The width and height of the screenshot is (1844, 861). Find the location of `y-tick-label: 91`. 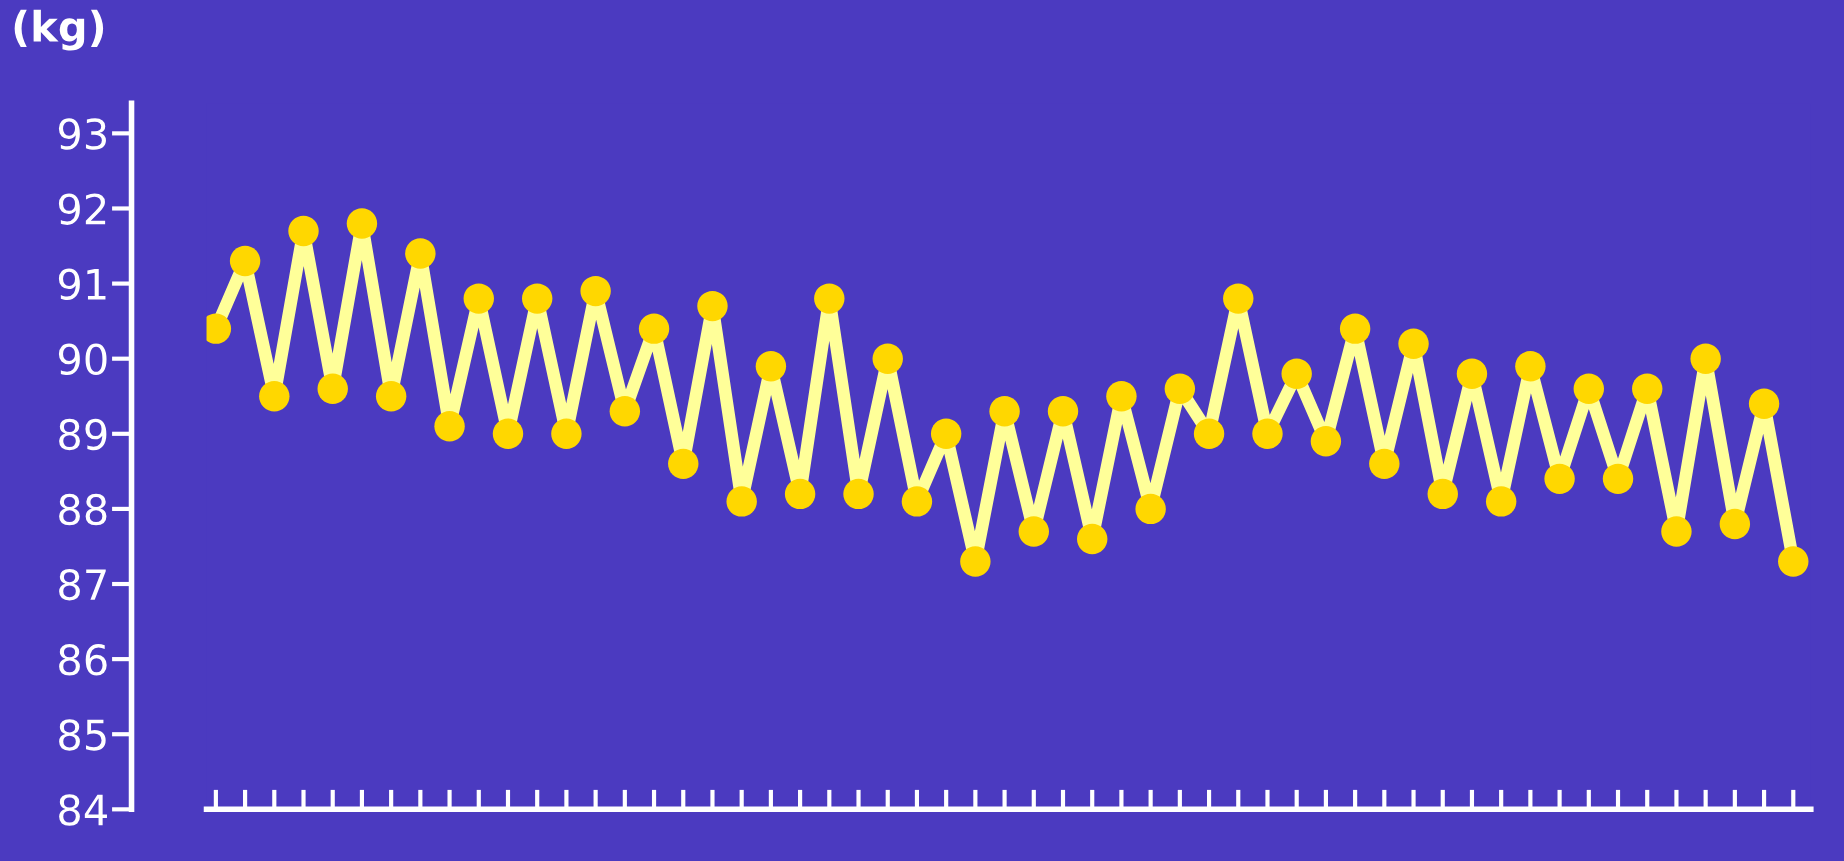

y-tick-label: 91 is located at coordinates (82, 284).